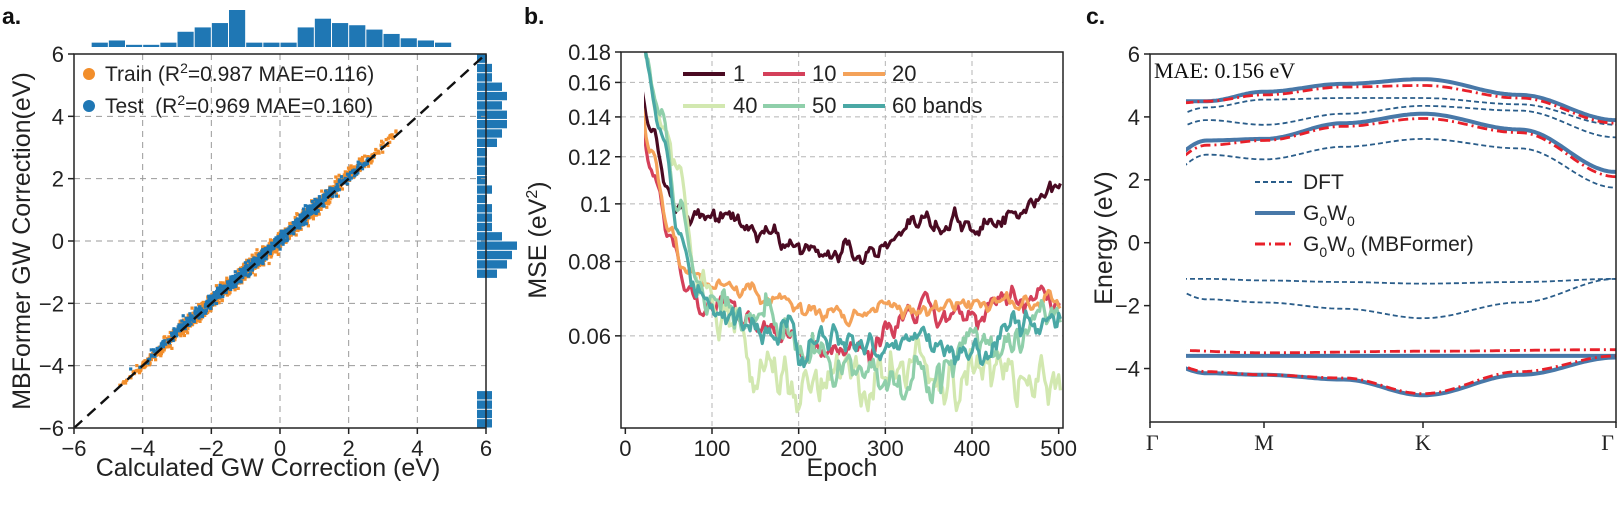 This screenshot has width=1622, height=510. What do you see at coordinates (1224, 70) in the screenshot?
I see `mae-annotation: MAE: 0.156 eV` at bounding box center [1224, 70].